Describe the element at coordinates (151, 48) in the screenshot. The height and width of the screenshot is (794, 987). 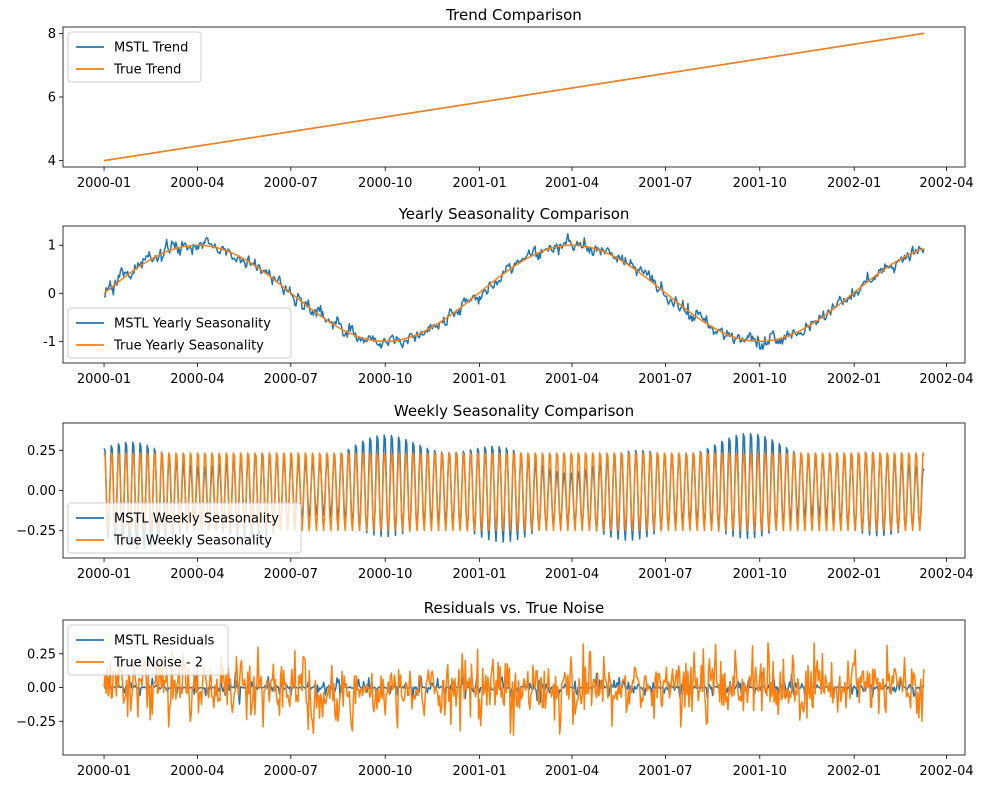
I see `legend-label: MSTL Trend` at that location.